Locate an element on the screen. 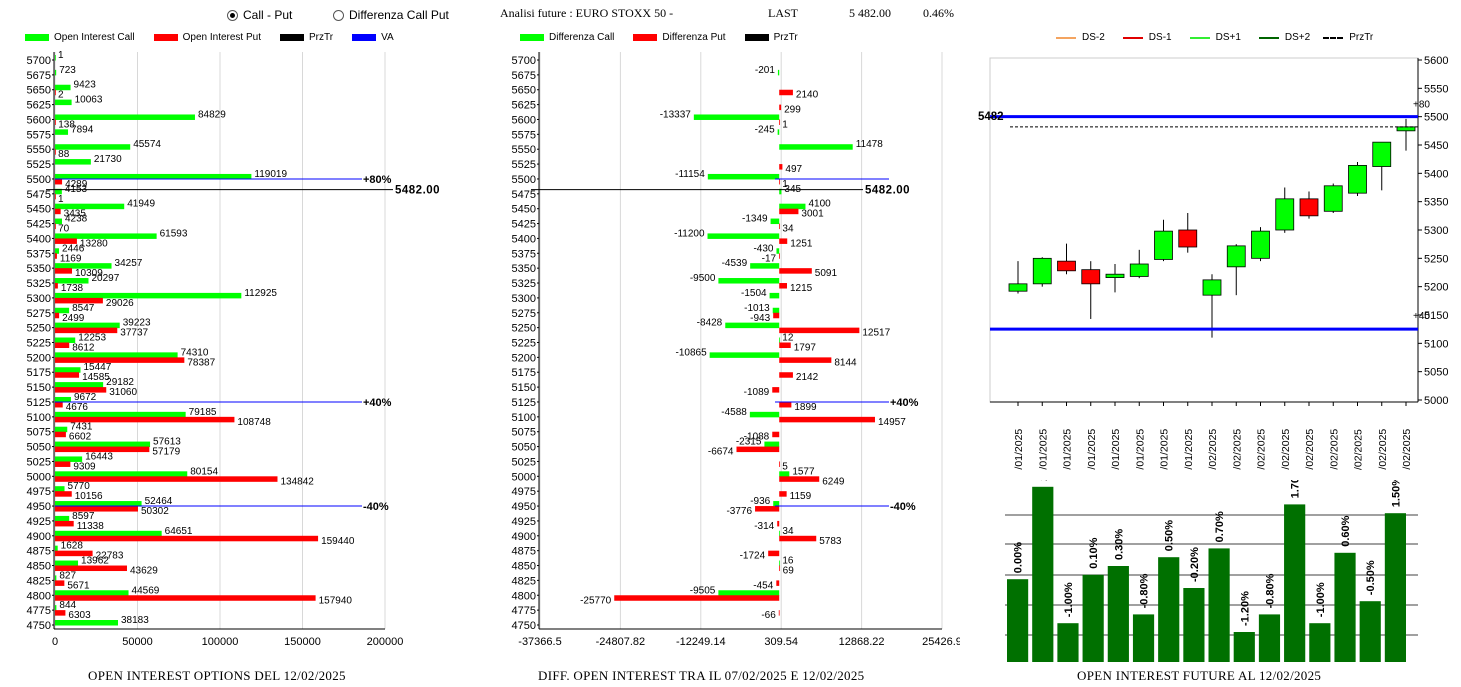 This screenshot has height=687, width=1461. put-value-label: 29026 is located at coordinates (120, 303).